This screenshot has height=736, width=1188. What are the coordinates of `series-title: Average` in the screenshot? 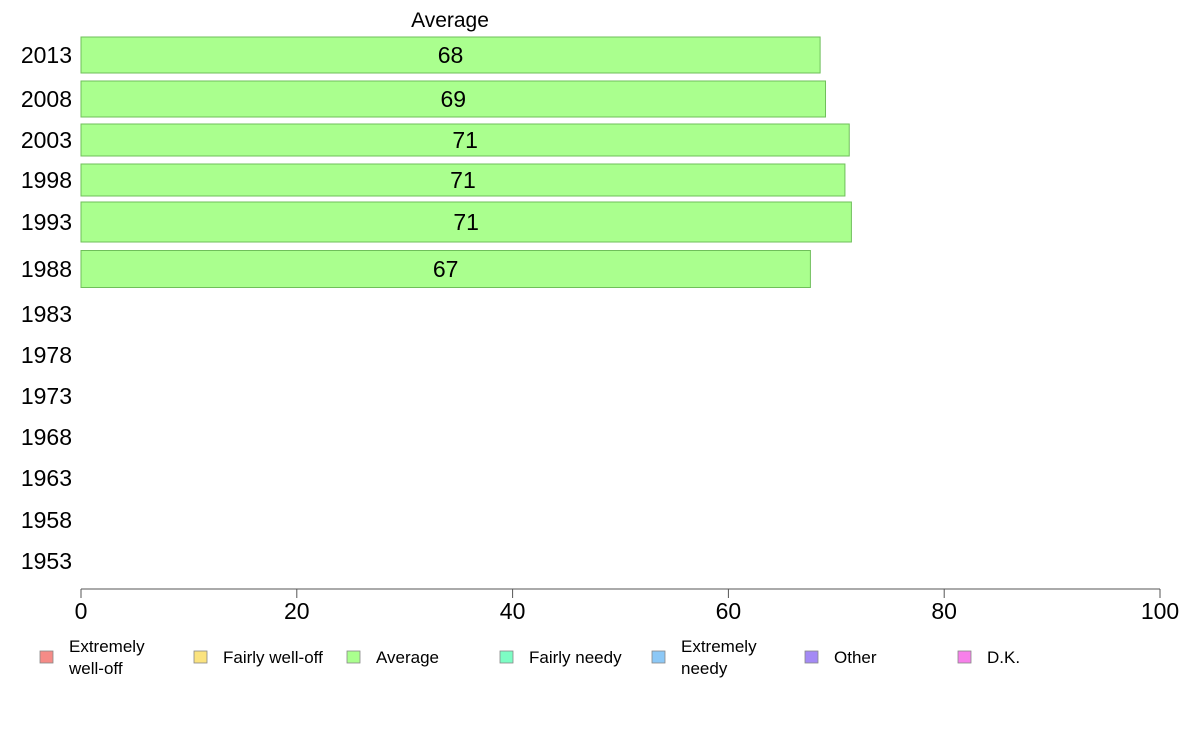 It's located at (450, 20).